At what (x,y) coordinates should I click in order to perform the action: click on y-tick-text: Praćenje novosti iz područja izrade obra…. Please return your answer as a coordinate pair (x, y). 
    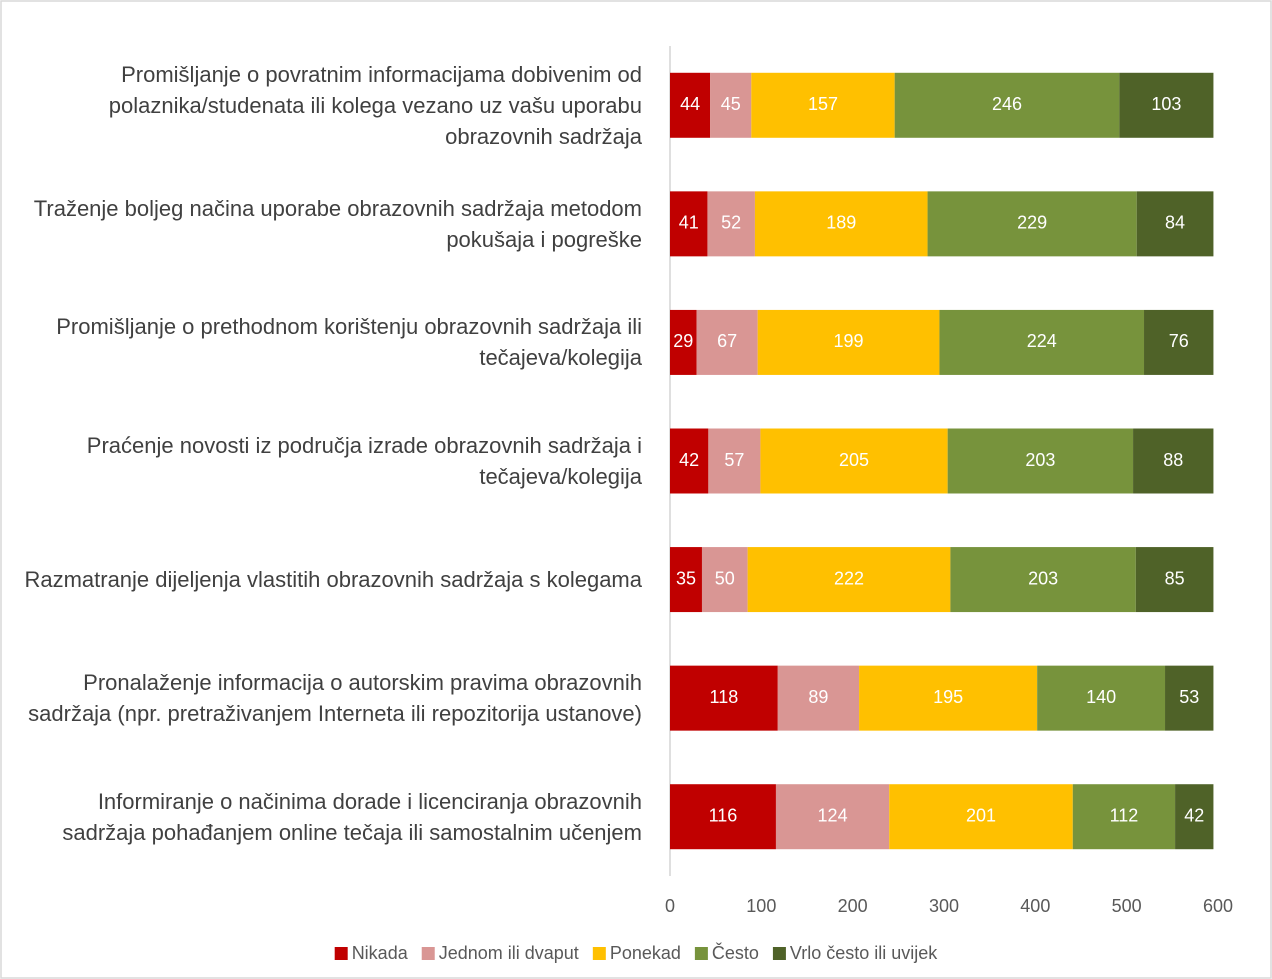
    Looking at the image, I should click on (364, 461).